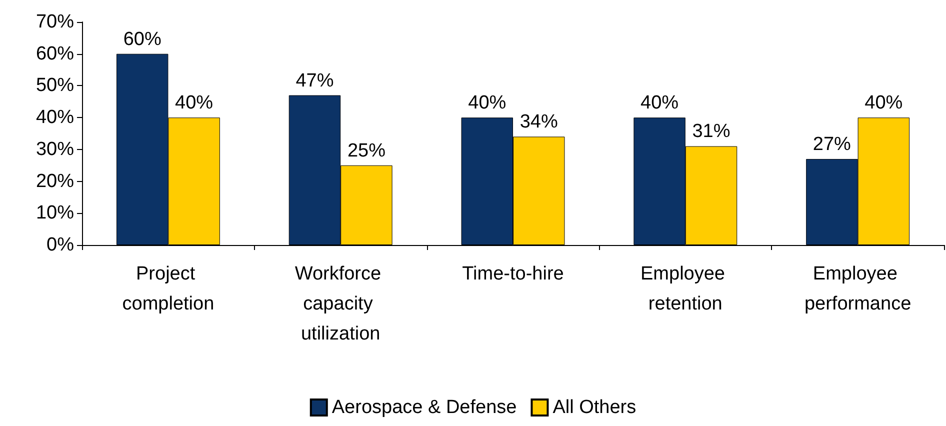 The height and width of the screenshot is (426, 946). I want to click on data-label: 25%, so click(366, 151).